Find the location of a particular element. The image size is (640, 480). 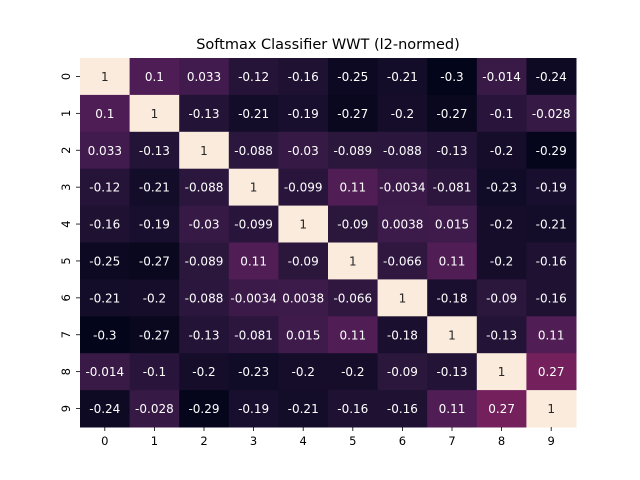

cell-value-label-6-7: -0.18 is located at coordinates (451, 298).